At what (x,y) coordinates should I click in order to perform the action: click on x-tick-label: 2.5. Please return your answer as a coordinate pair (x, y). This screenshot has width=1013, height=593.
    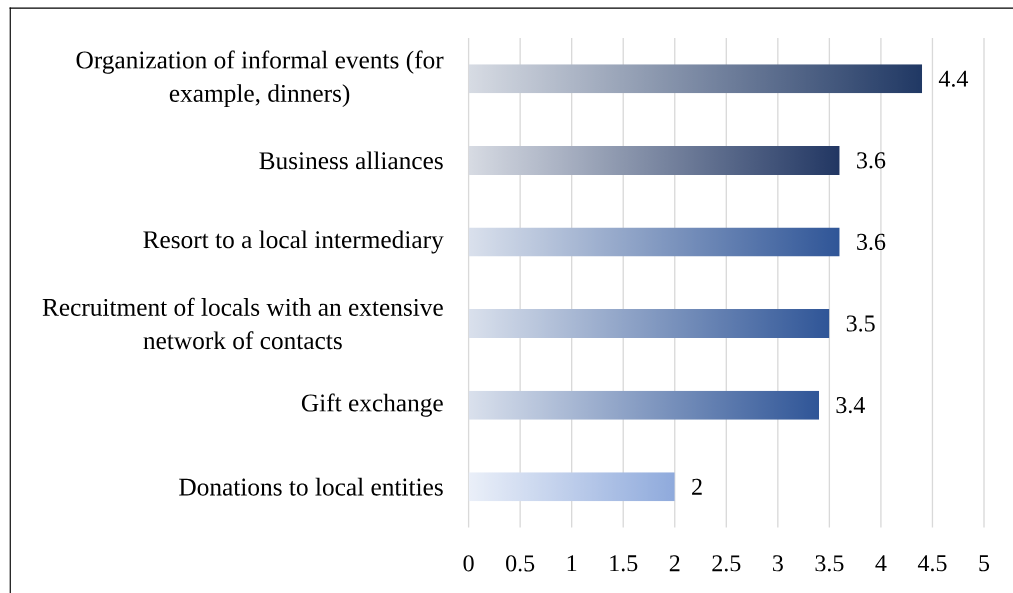
    Looking at the image, I should click on (726, 563).